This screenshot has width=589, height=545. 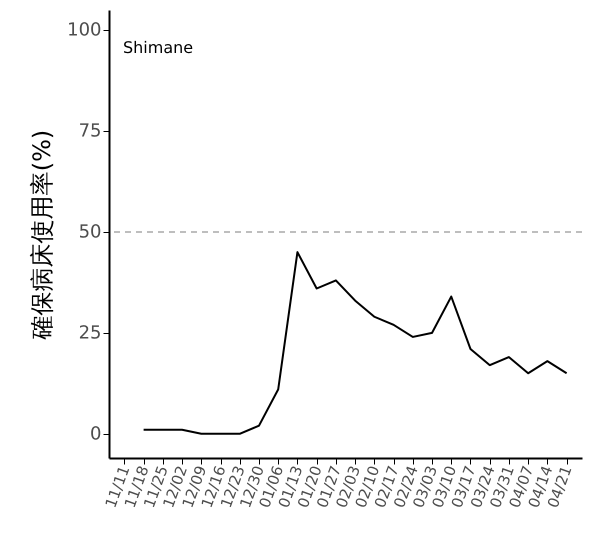 I want to click on annotation: Shimane, so click(x=158, y=47).